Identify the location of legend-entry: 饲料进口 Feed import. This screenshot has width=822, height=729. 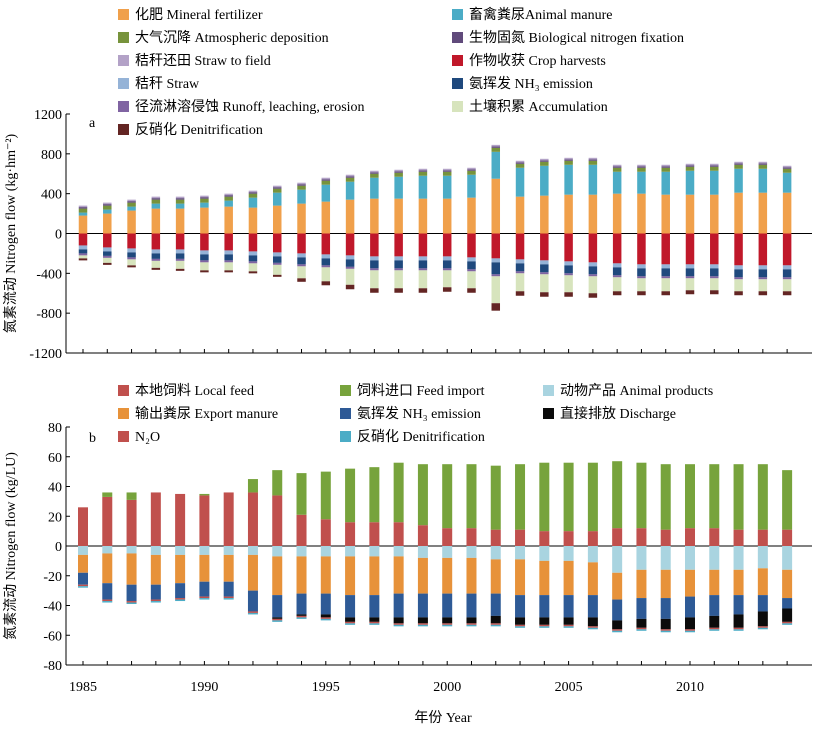
(421, 391).